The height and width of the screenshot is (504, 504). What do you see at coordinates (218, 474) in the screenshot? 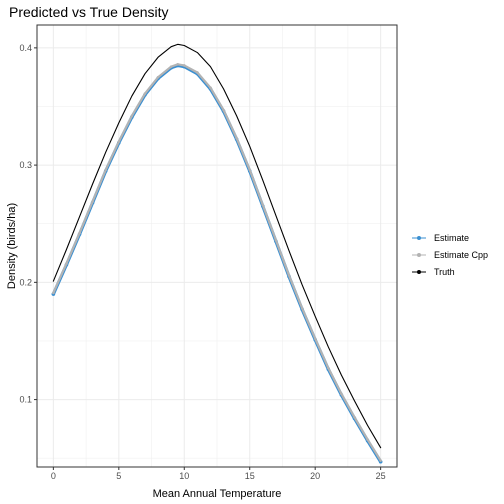
I see `x-axis-ticks: 0 5 10 15 20 25` at bounding box center [218, 474].